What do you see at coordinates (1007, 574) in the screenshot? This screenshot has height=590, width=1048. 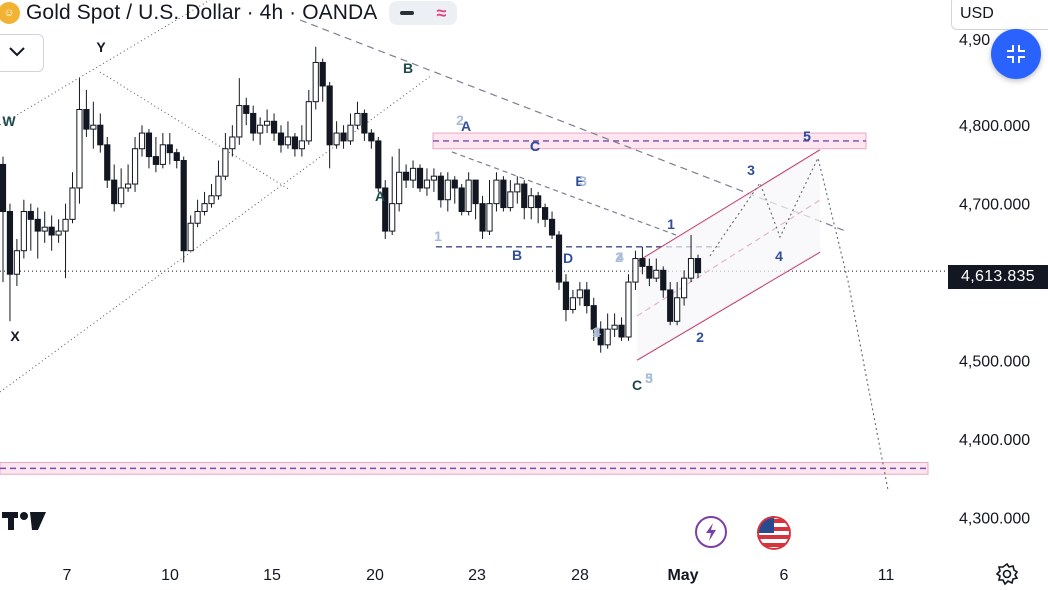 I see `settings-gear-icon` at bounding box center [1007, 574].